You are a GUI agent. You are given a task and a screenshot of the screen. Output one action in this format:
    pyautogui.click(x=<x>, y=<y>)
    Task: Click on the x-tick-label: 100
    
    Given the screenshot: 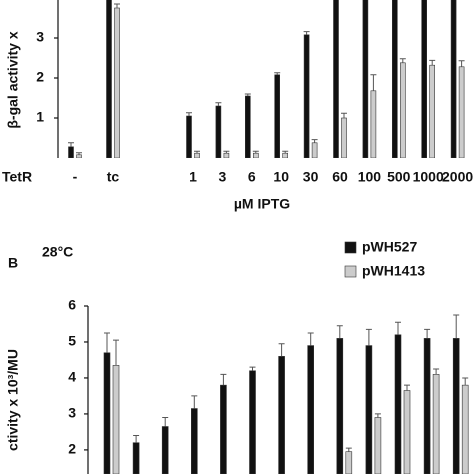 What is the action you would take?
    pyautogui.click(x=370, y=177)
    